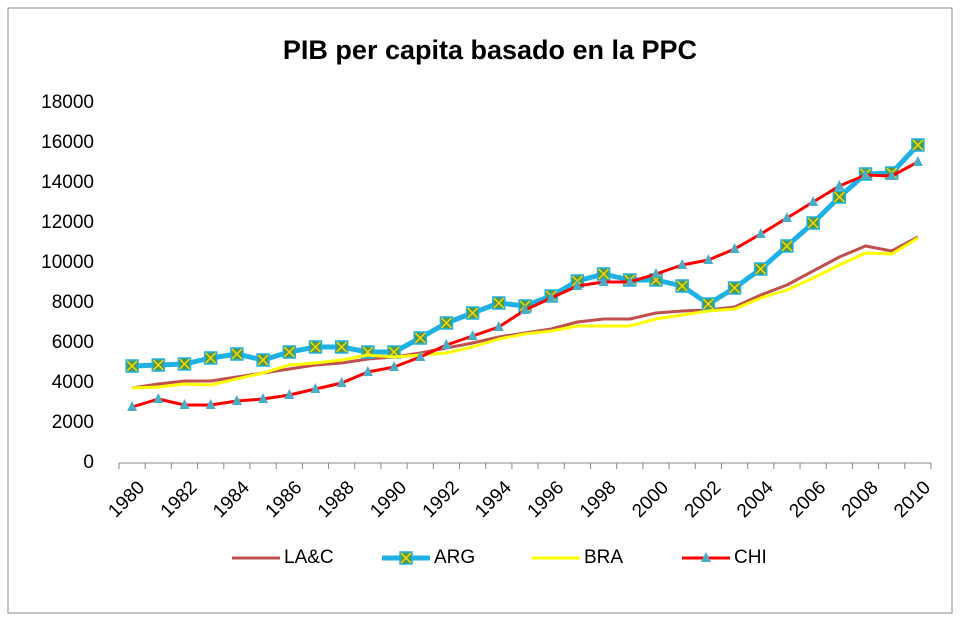  I want to click on legend-label: ARG, so click(454, 557).